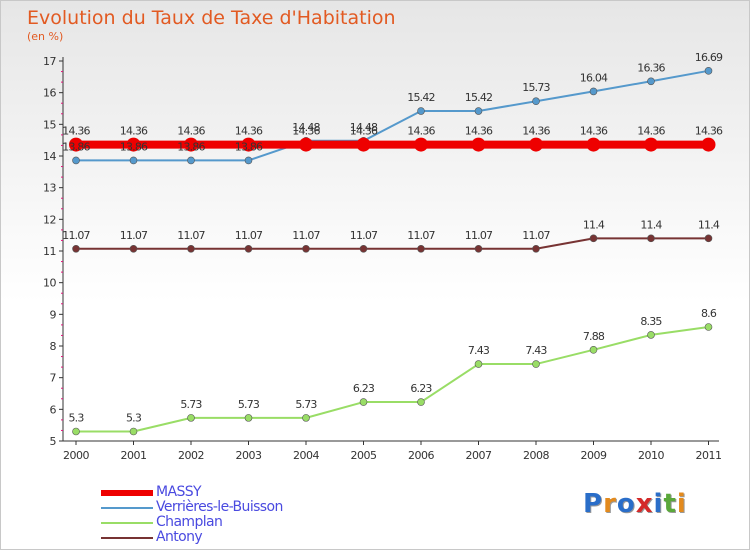 This screenshot has height=551, width=750. I want to click on x-tick-label: 2008, so click(536, 455).